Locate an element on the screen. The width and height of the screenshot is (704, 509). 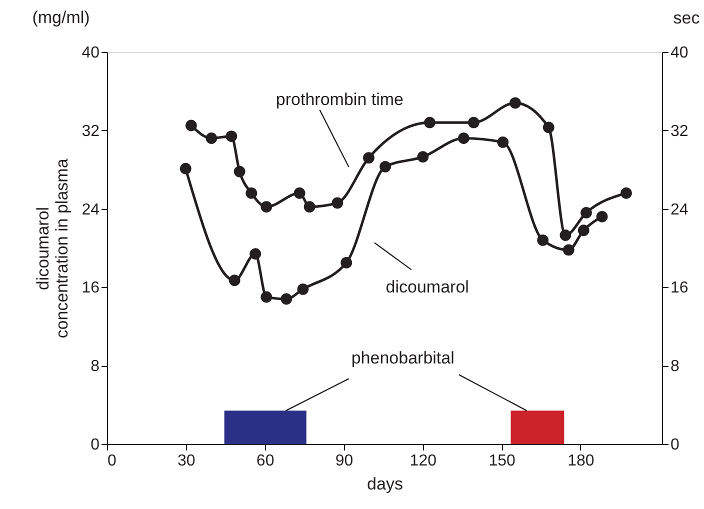
y-tick-label: 40 is located at coordinates (91, 53).